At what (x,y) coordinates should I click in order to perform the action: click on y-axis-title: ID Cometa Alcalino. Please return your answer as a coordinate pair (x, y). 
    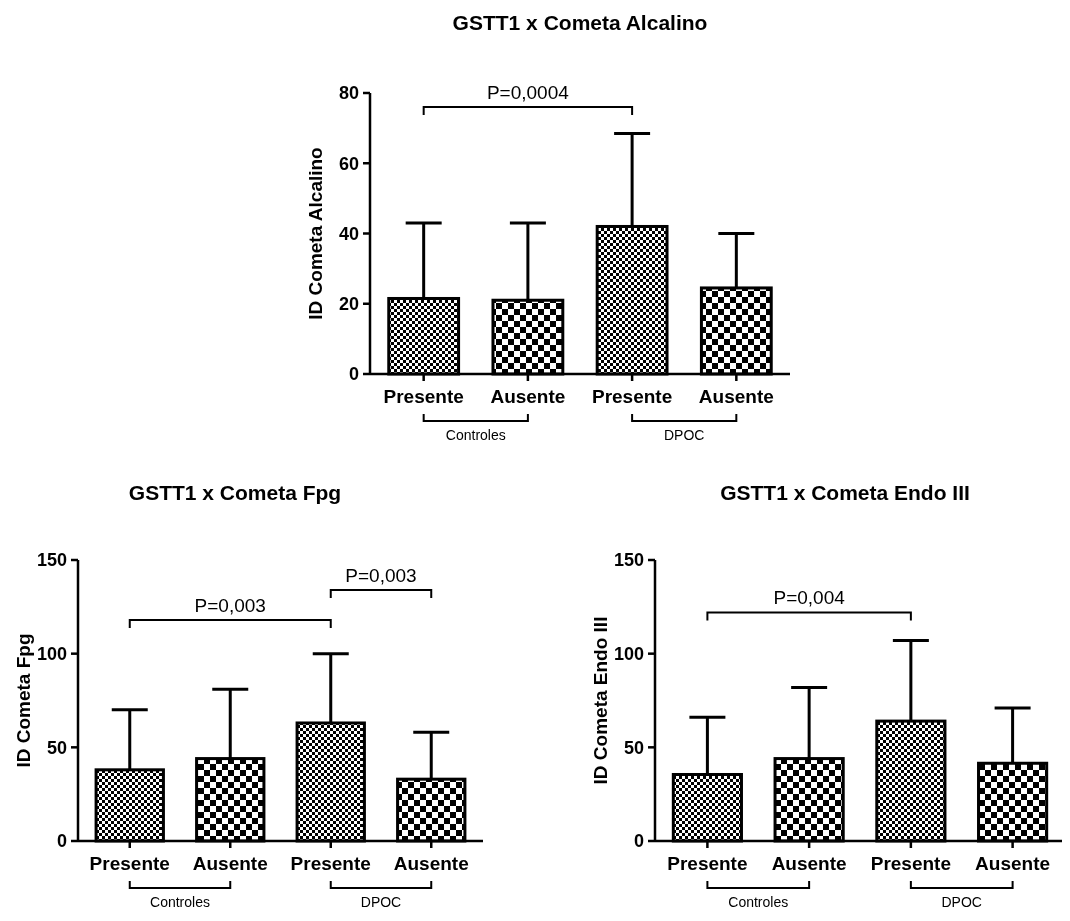
    Looking at the image, I should click on (315, 233).